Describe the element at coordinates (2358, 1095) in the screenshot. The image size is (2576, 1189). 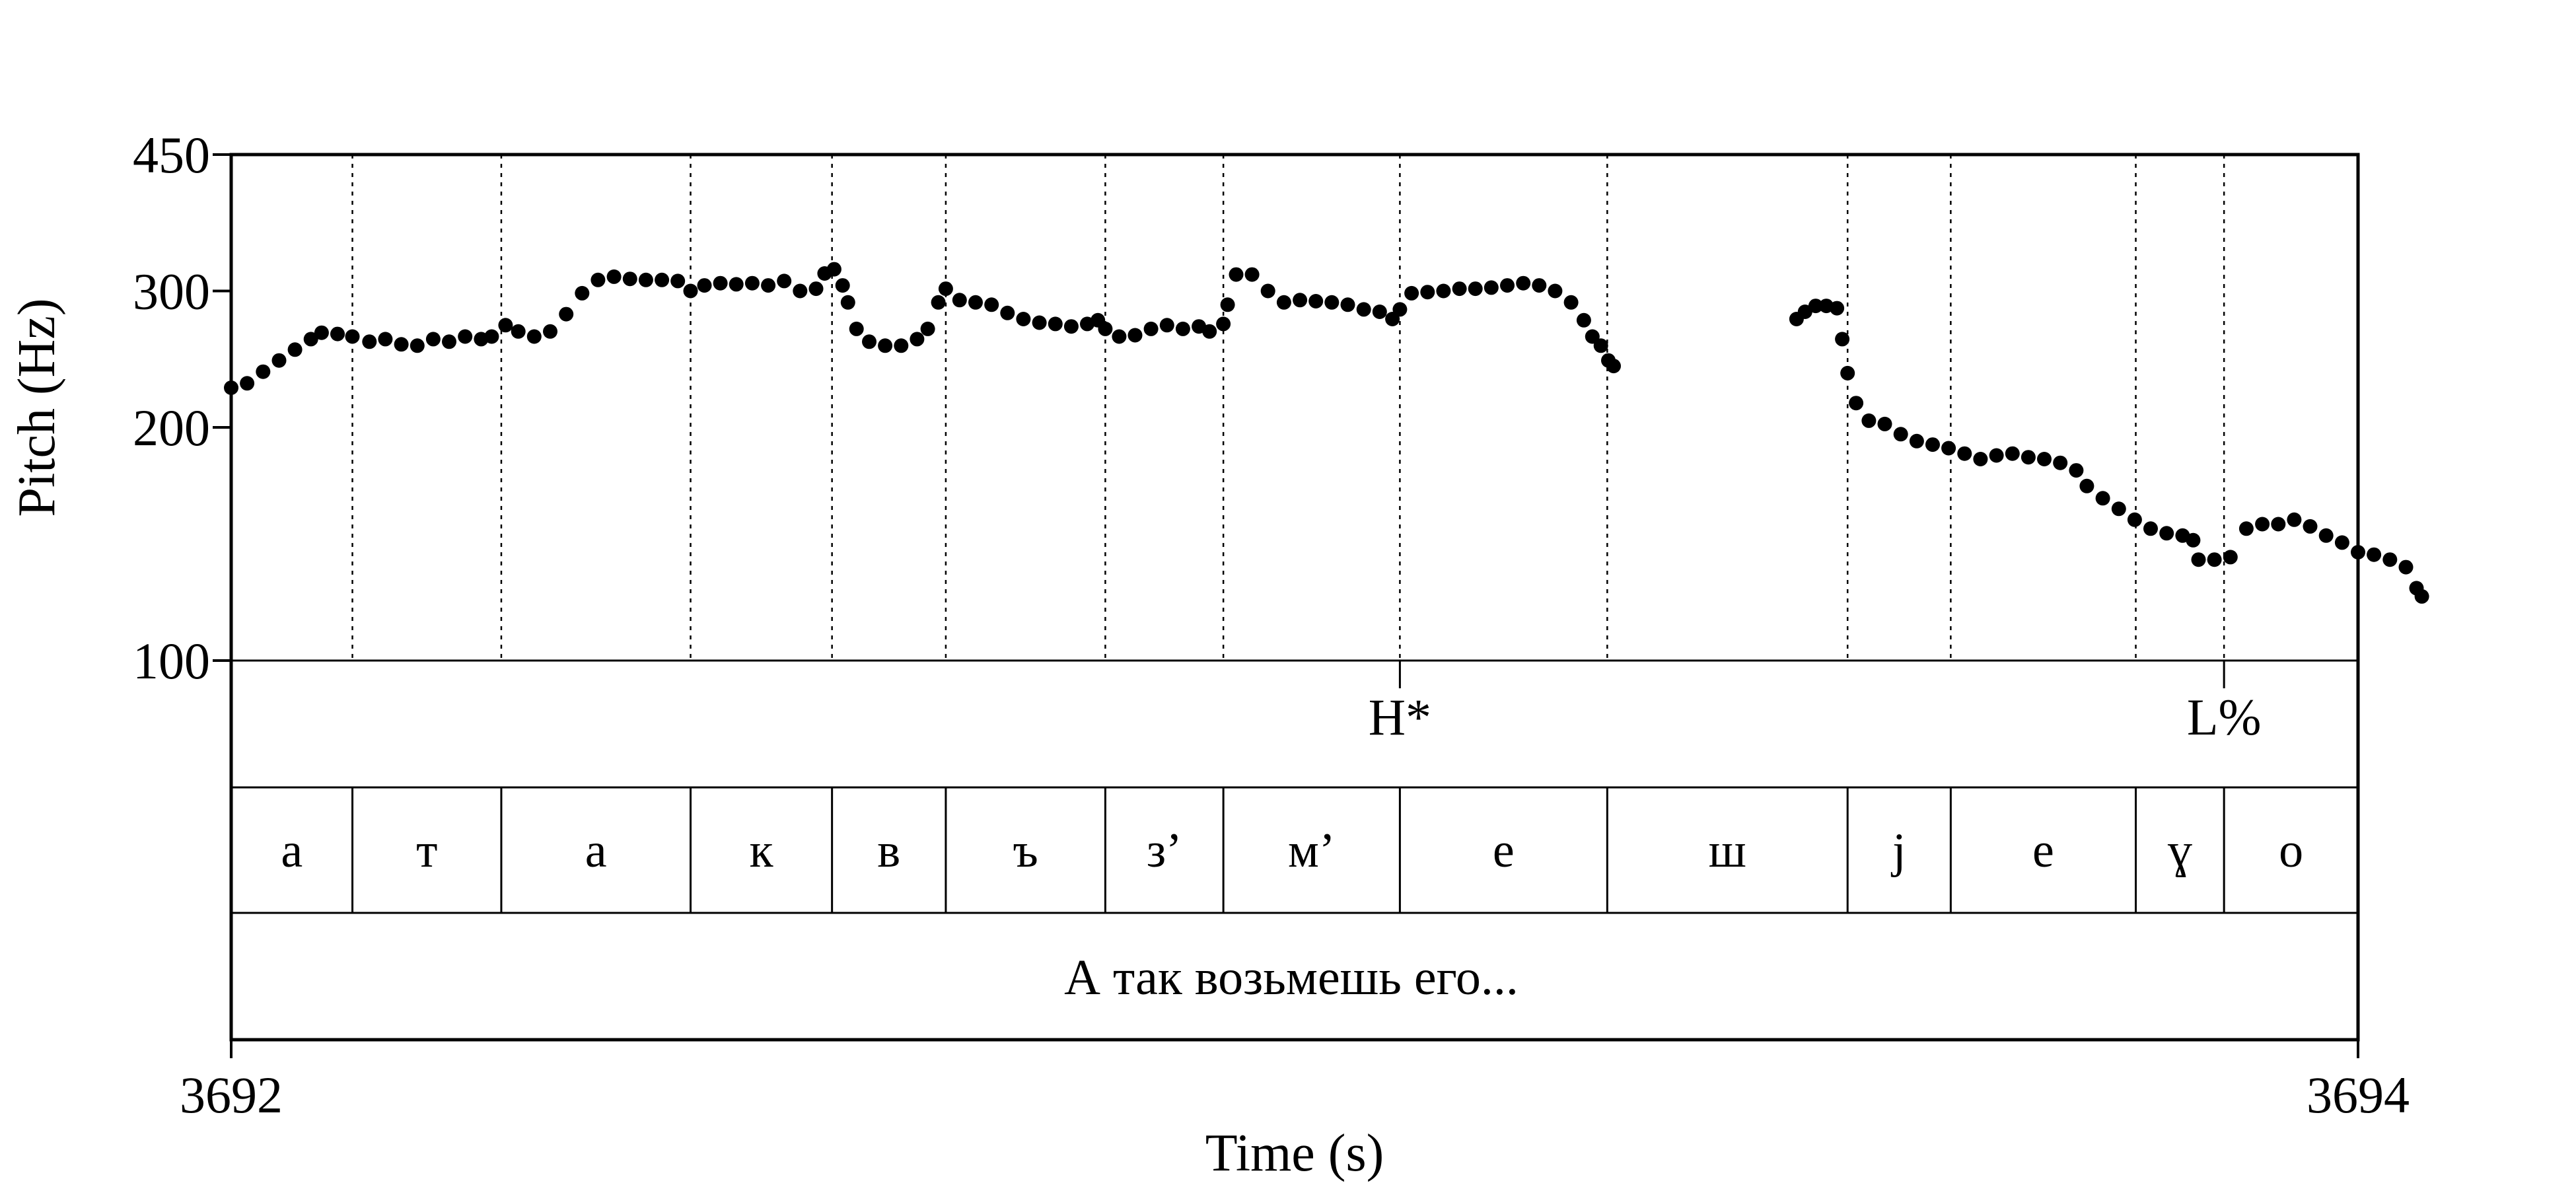
I see `x-tick-label-1: 3694` at that location.